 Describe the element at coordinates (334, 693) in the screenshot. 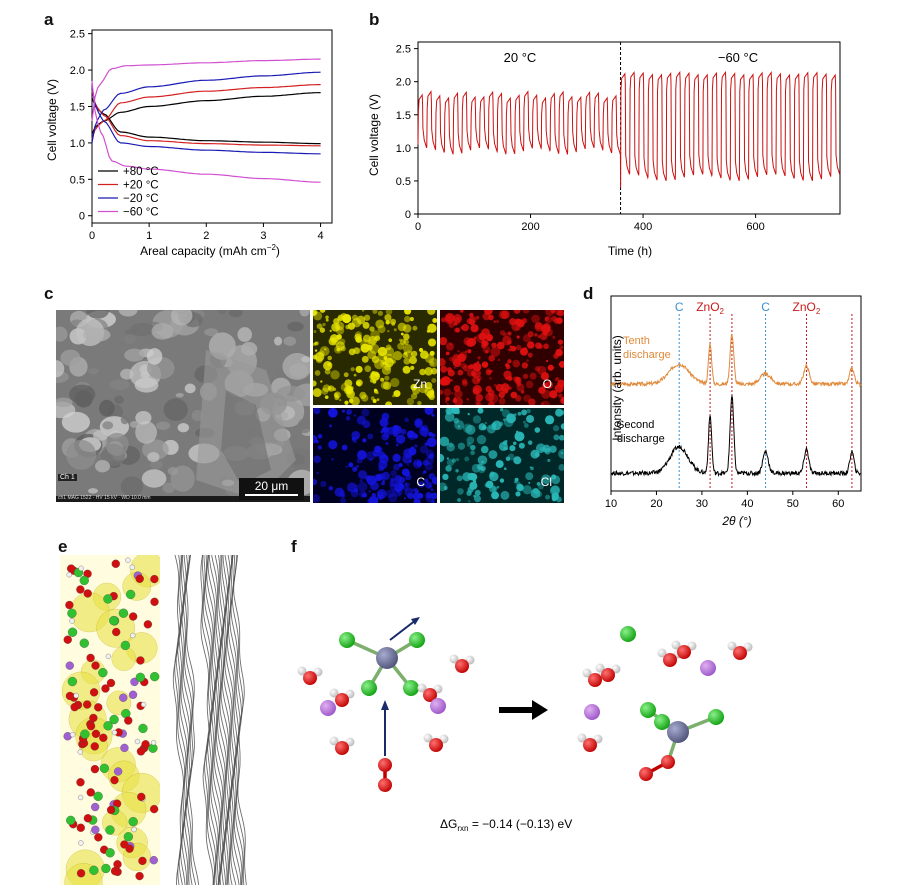

I see `h-atom` at that location.